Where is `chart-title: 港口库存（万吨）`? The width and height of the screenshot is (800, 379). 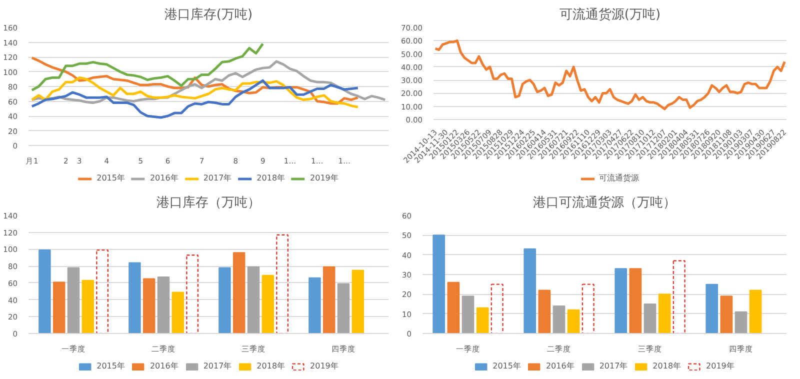
chart-title: 港口库存（万吨） is located at coordinates (208, 203).